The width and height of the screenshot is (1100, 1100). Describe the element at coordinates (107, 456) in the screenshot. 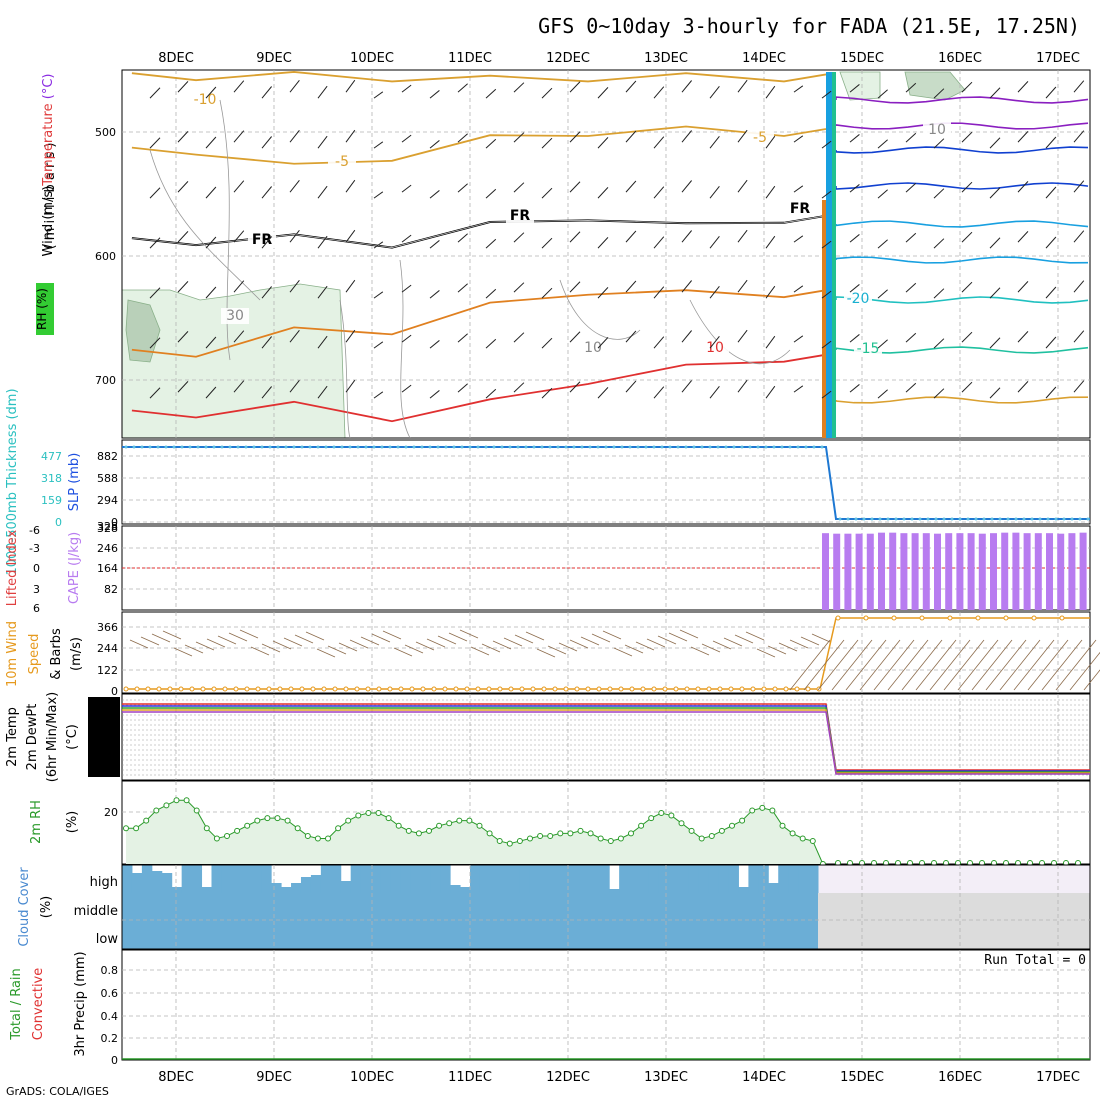

I see `tick-label: 882` at that location.